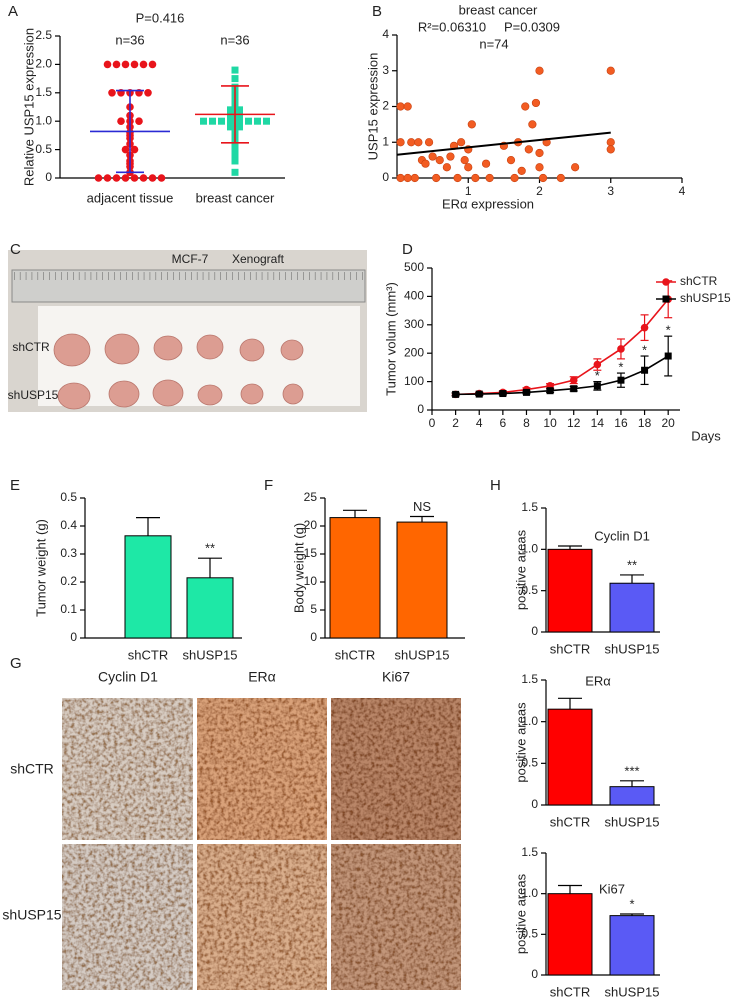  What do you see at coordinates (385, 70) in the screenshot?
I see `y-tick-label: 3` at bounding box center [385, 70].